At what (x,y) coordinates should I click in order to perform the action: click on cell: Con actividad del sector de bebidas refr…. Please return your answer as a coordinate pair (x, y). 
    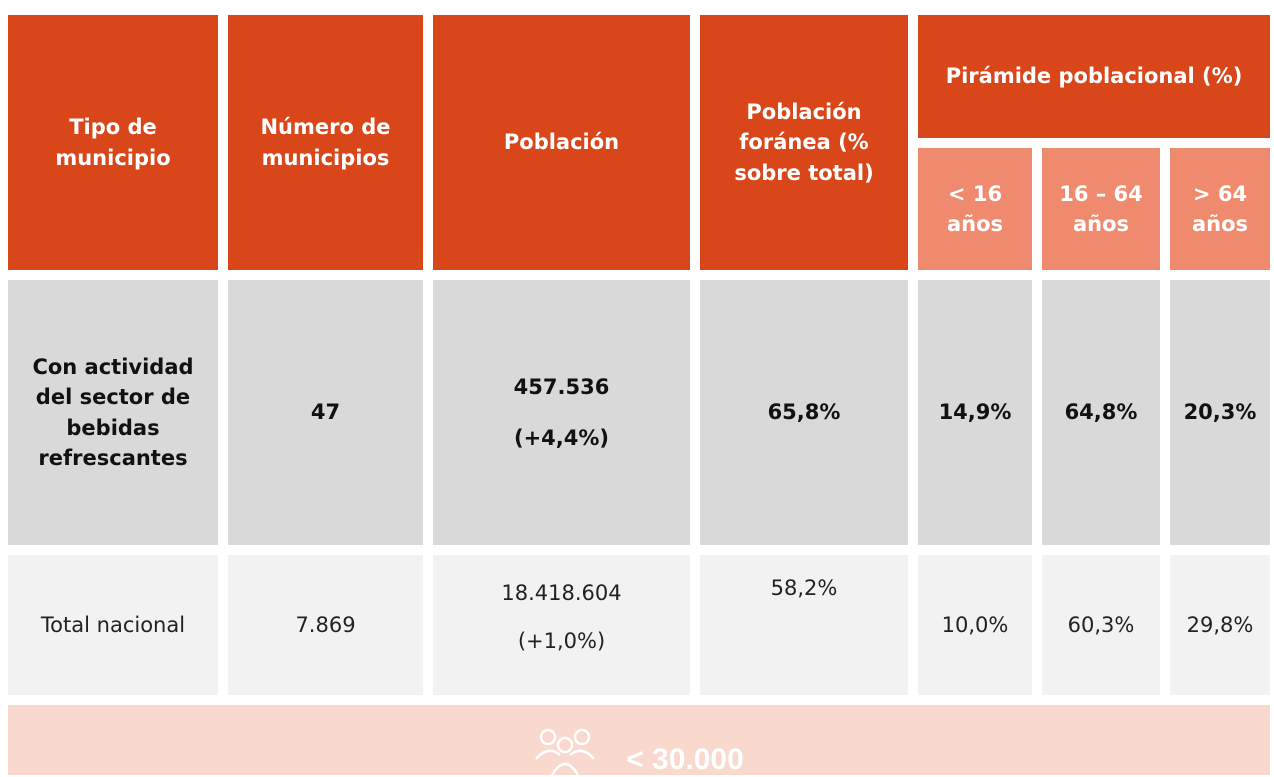
    Looking at the image, I should click on (113, 412).